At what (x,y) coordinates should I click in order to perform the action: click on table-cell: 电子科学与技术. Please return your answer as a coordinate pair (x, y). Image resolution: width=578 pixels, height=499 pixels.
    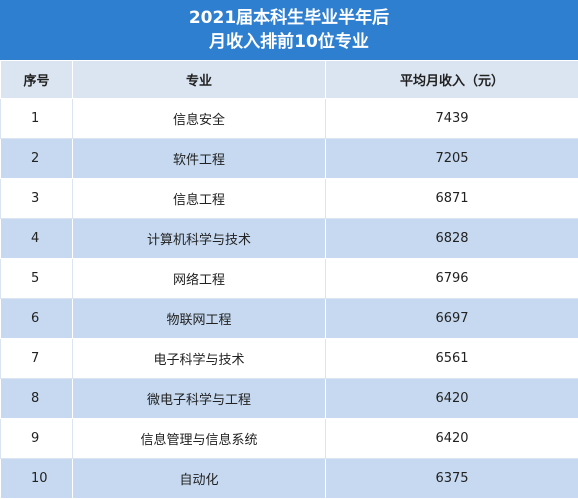
    Looking at the image, I should click on (199, 358).